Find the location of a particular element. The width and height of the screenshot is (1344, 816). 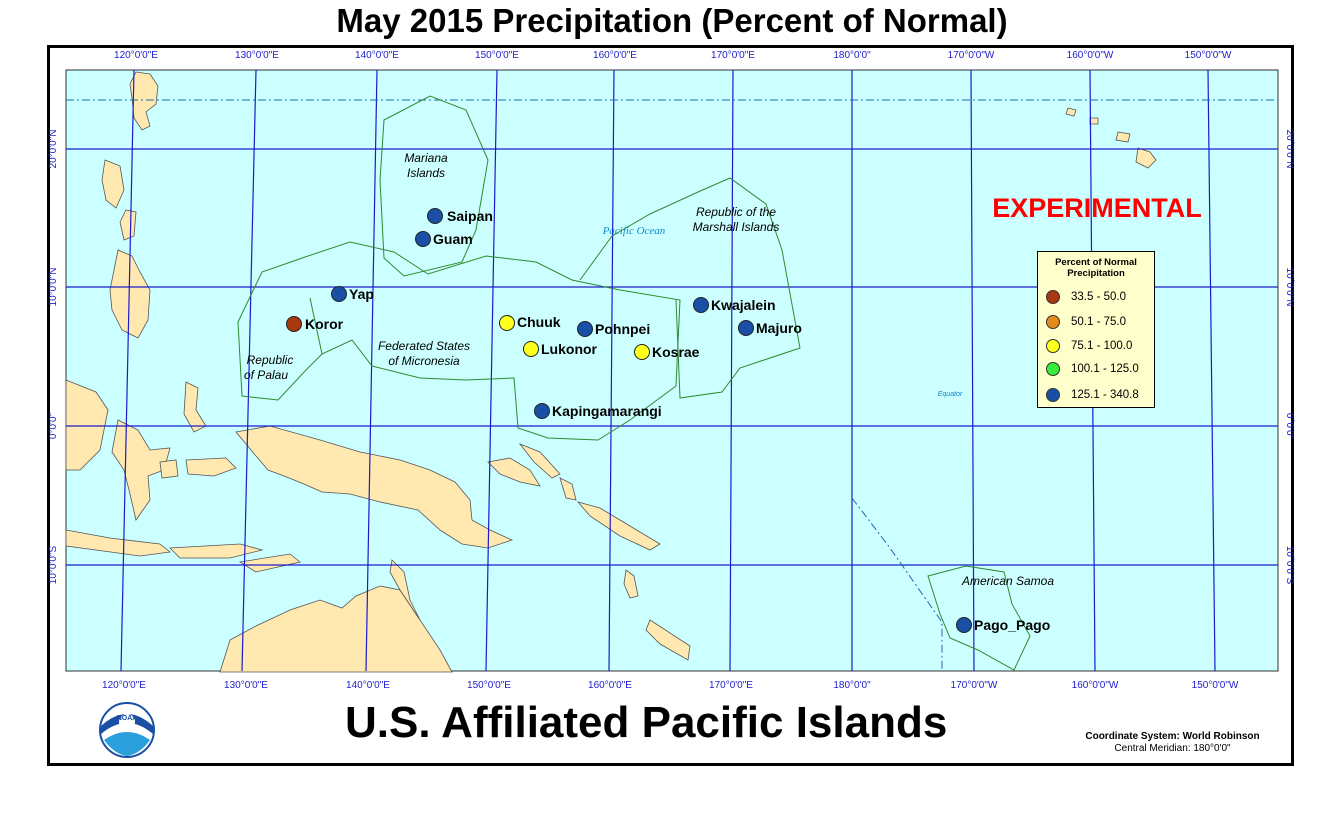

station-kosrae: Kosrae is located at coordinates (667, 352).